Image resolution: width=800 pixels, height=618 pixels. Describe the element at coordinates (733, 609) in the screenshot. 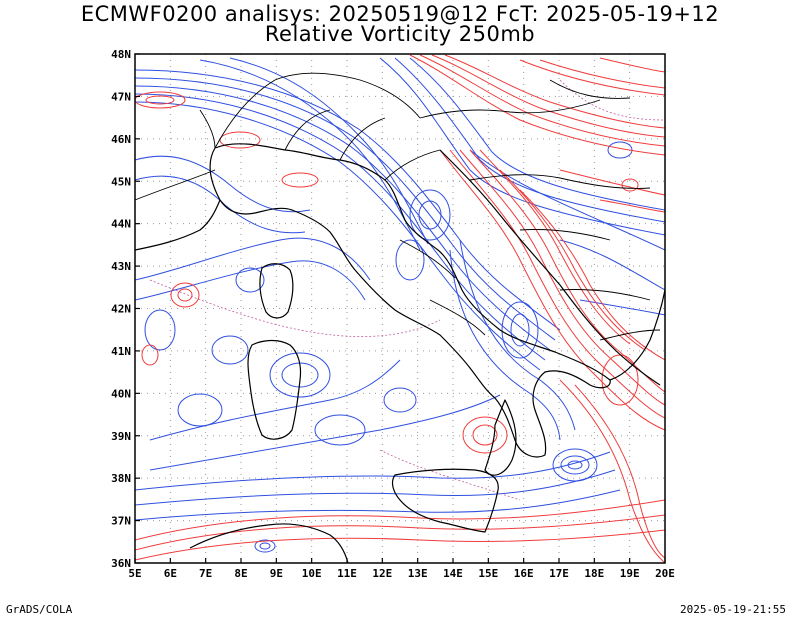

I see `footer-timestamp: 2025-05-19-21:55` at that location.